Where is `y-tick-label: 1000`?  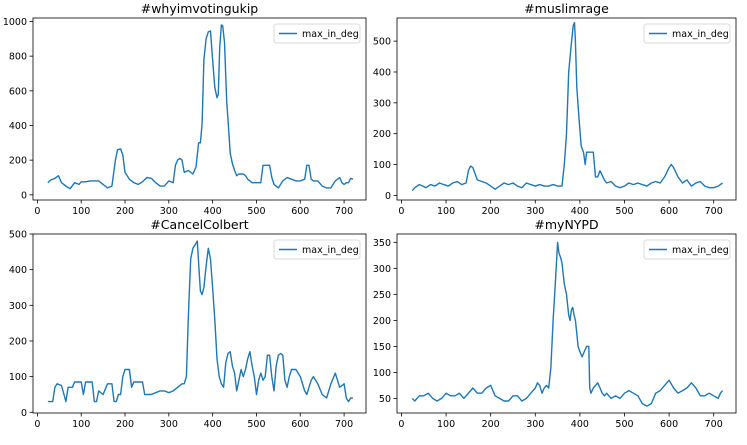
y-tick-label: 1000 is located at coordinates (15, 22).